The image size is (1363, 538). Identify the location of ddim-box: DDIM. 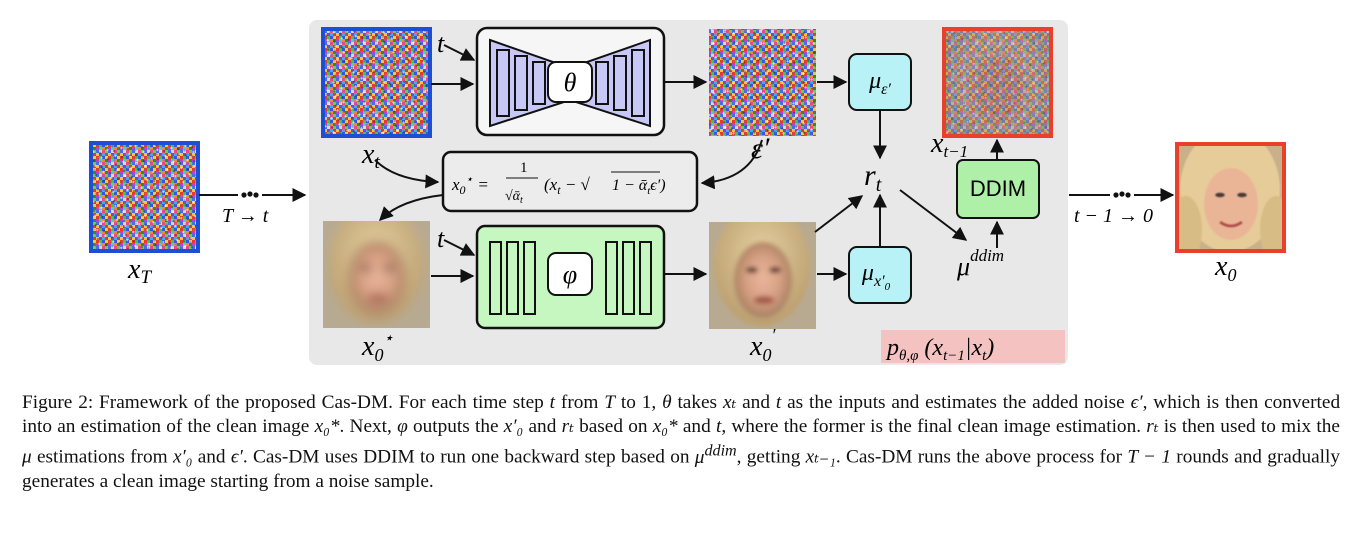
(998, 189).